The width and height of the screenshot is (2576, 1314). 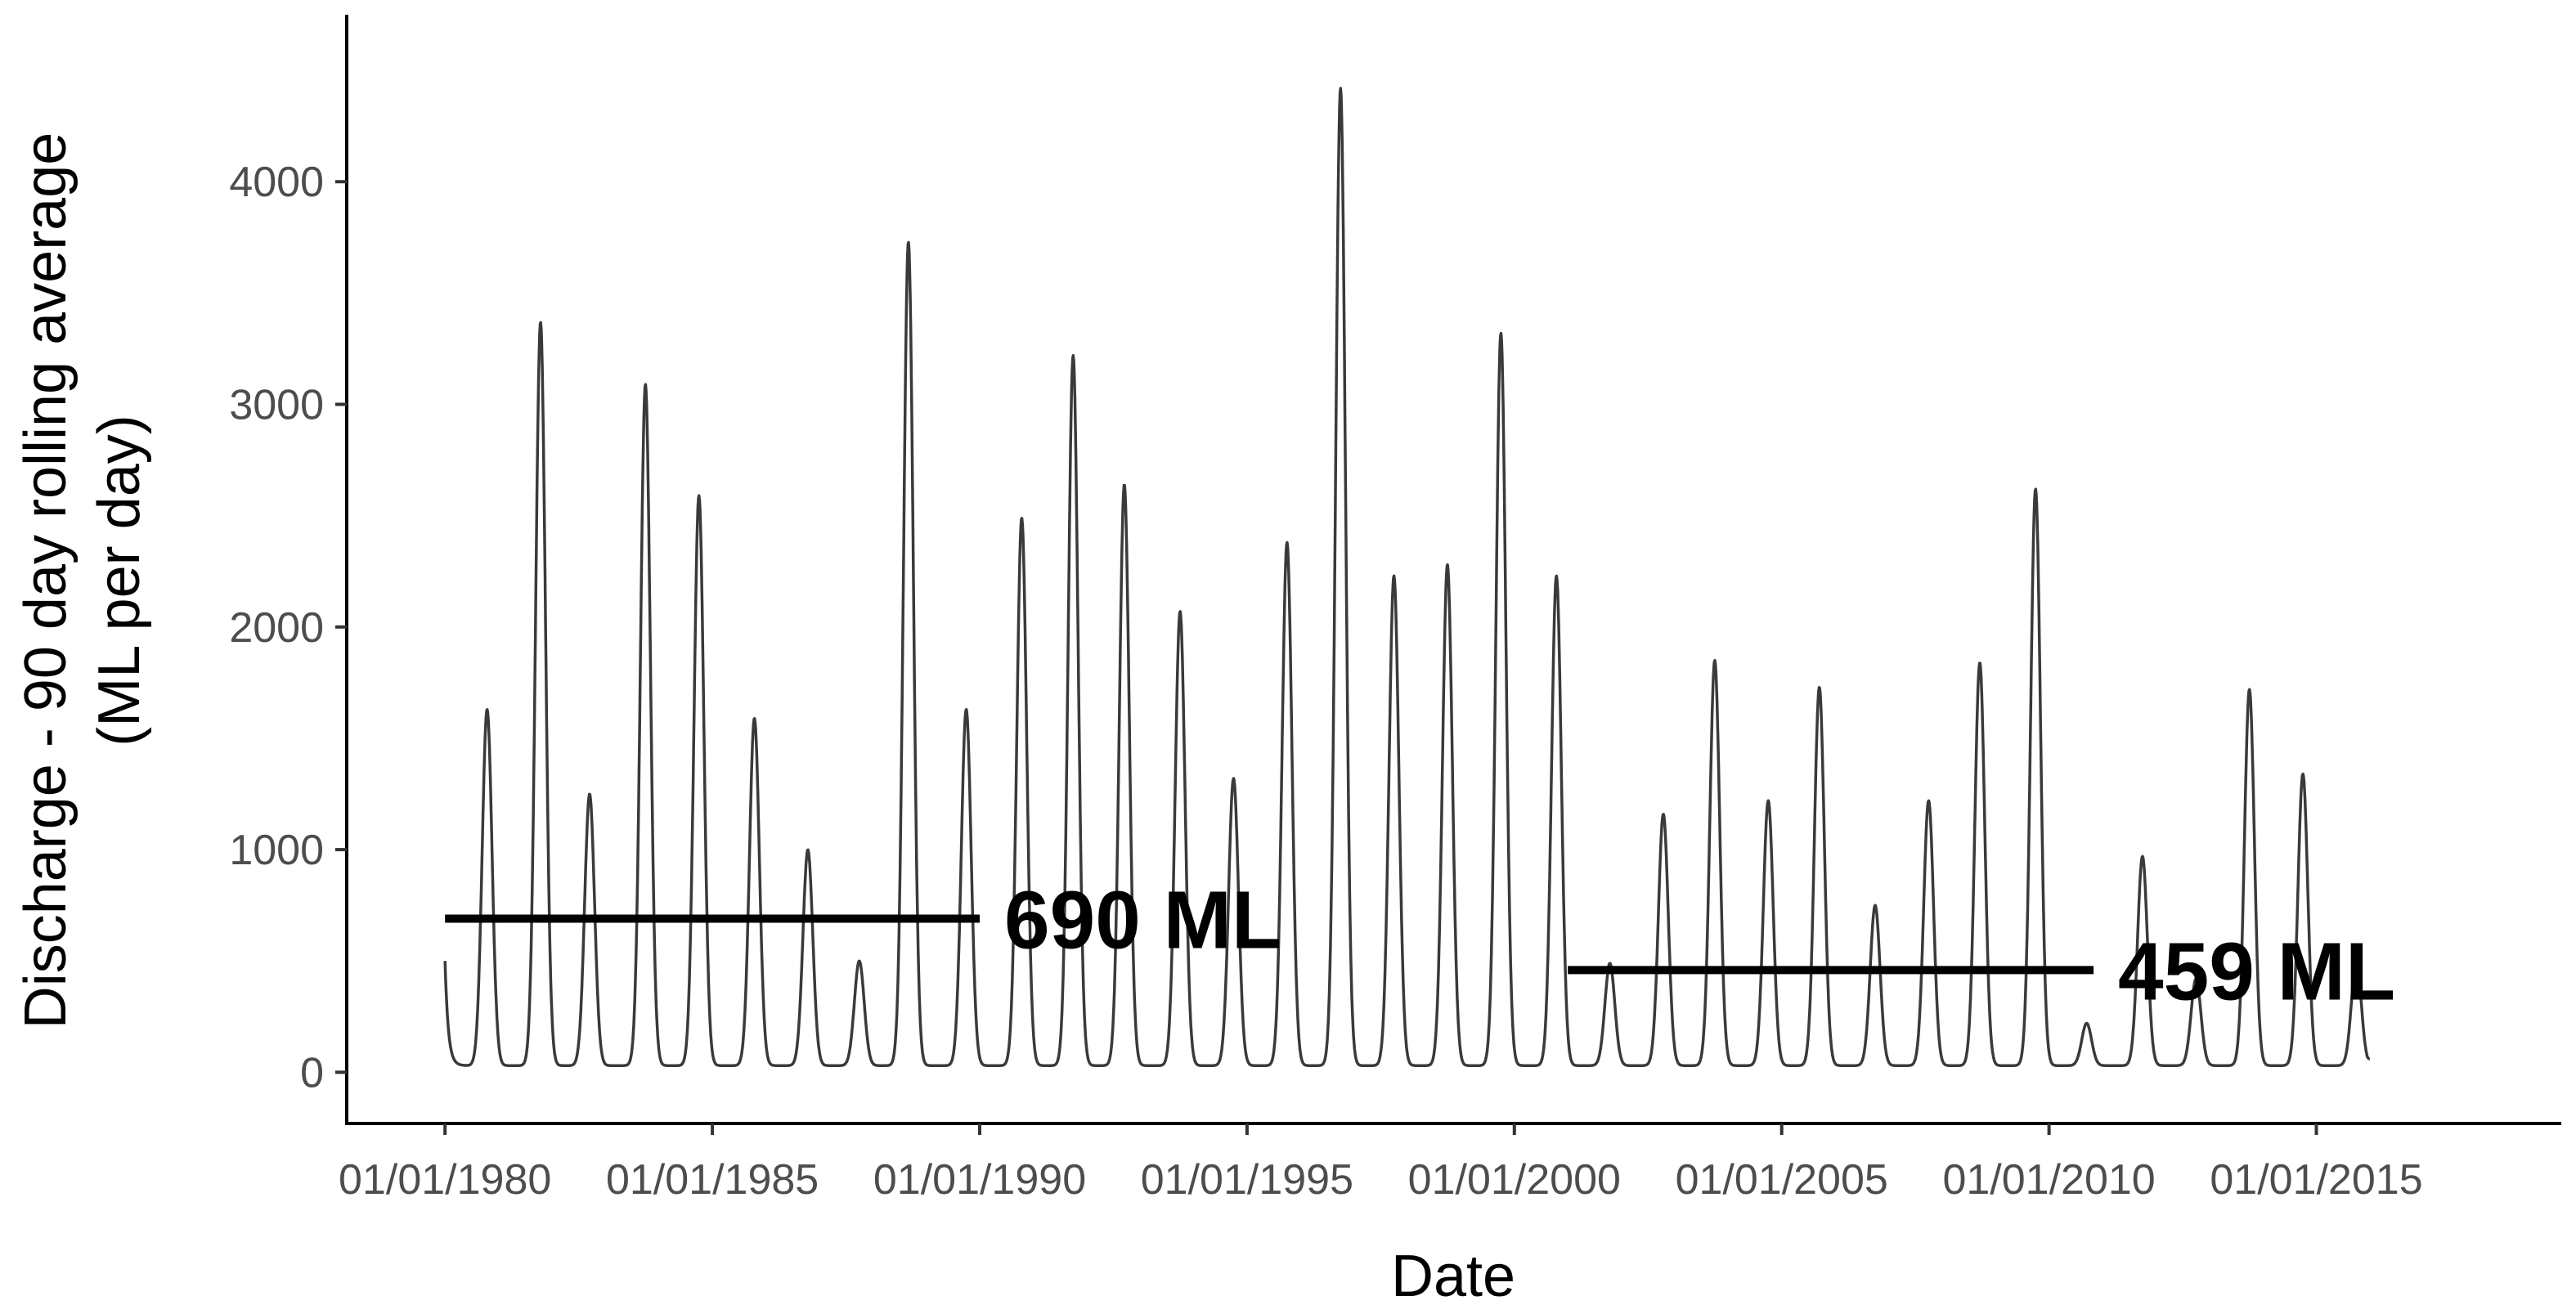 What do you see at coordinates (46, 580) in the screenshot?
I see `y-axis-title-line1: Discharge - 90 day rolling average` at bounding box center [46, 580].